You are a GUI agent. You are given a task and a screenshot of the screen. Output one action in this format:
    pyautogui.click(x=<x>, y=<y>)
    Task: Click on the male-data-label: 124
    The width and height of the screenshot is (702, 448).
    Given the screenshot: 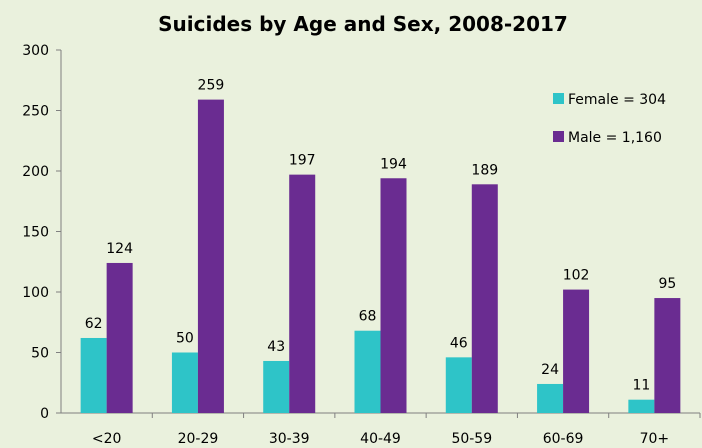 What is the action you would take?
    pyautogui.click(x=119, y=249)
    